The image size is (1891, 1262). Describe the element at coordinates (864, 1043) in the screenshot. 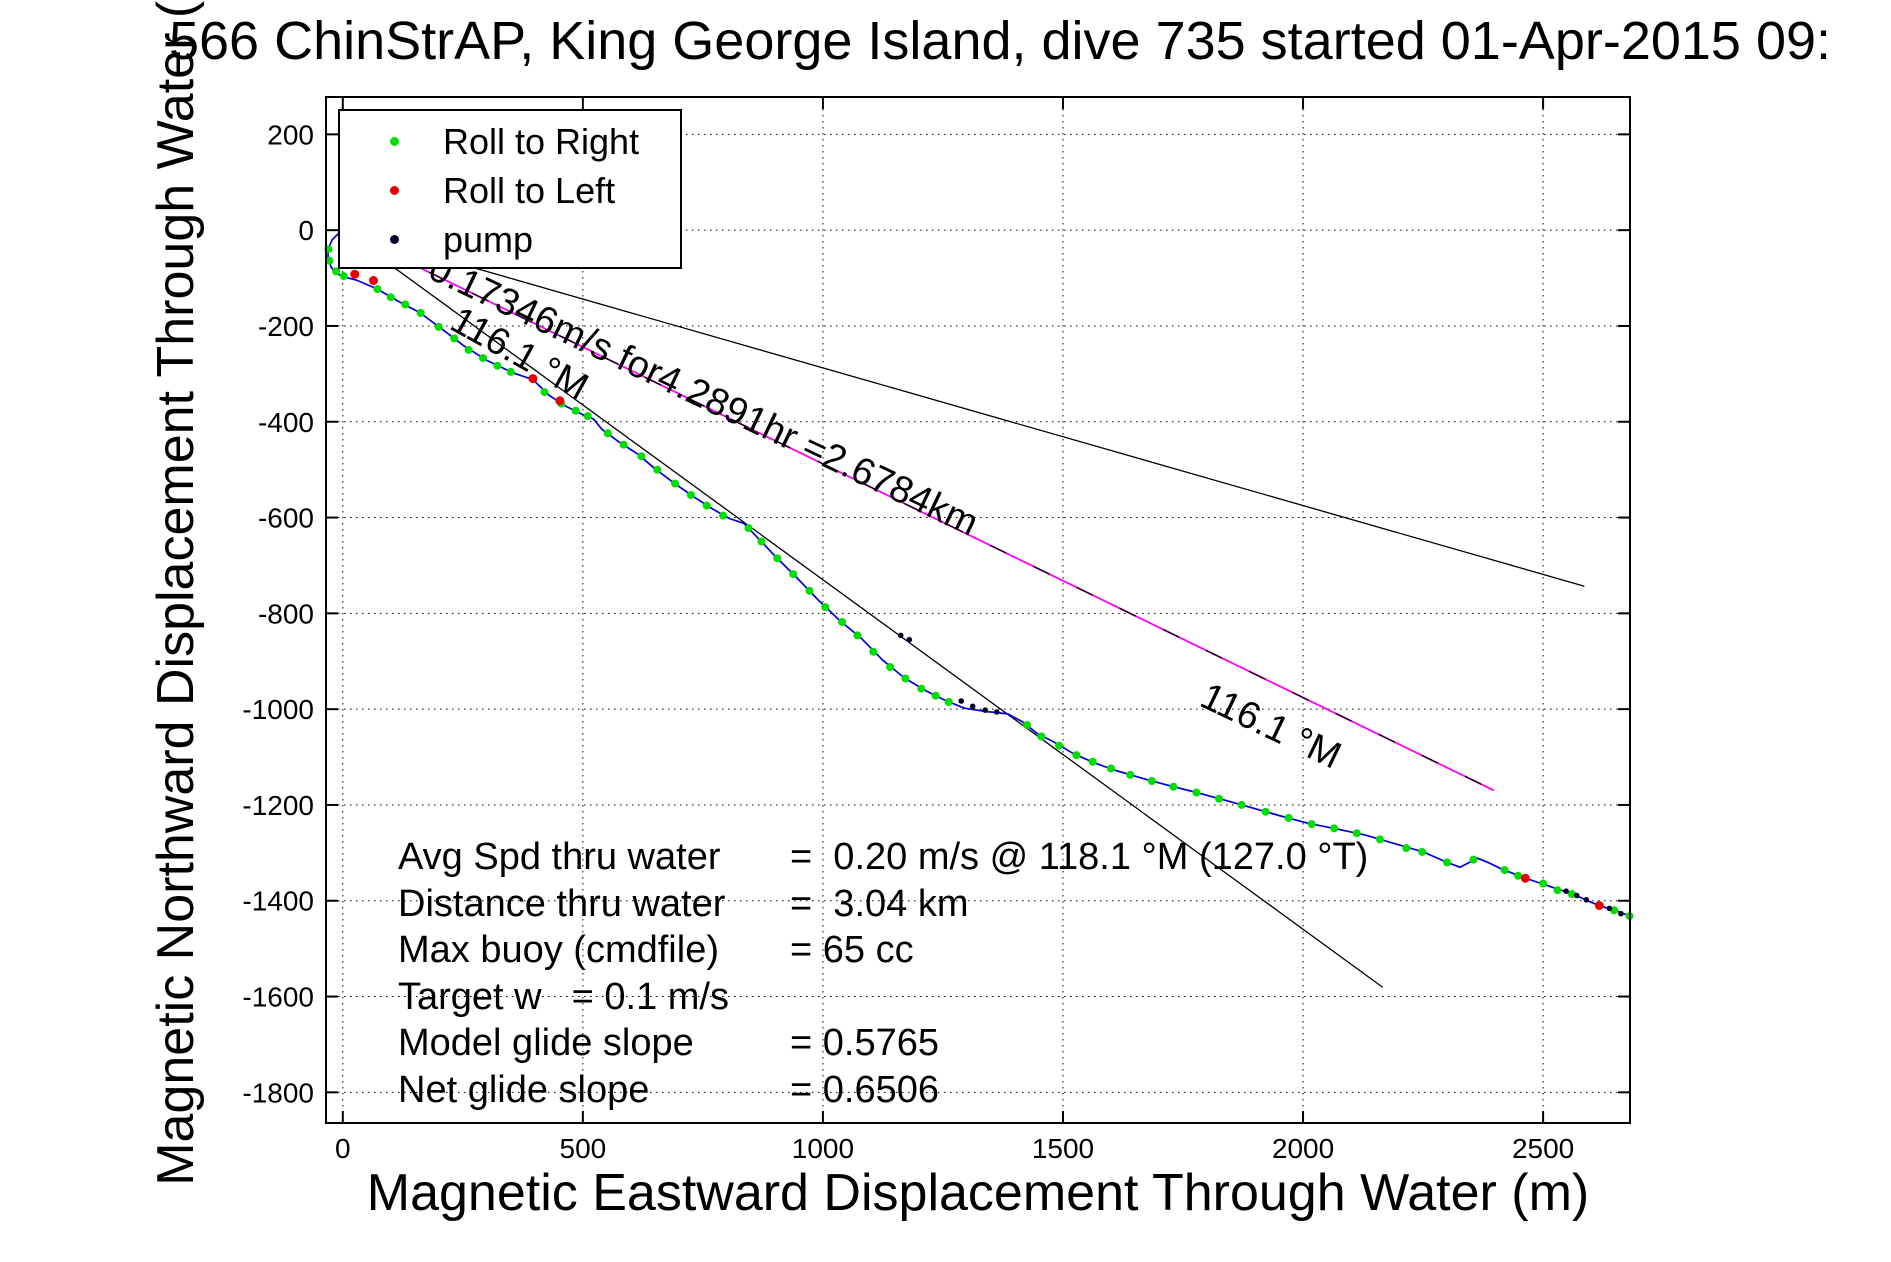

I see `stats-value: = 0.5765` at that location.